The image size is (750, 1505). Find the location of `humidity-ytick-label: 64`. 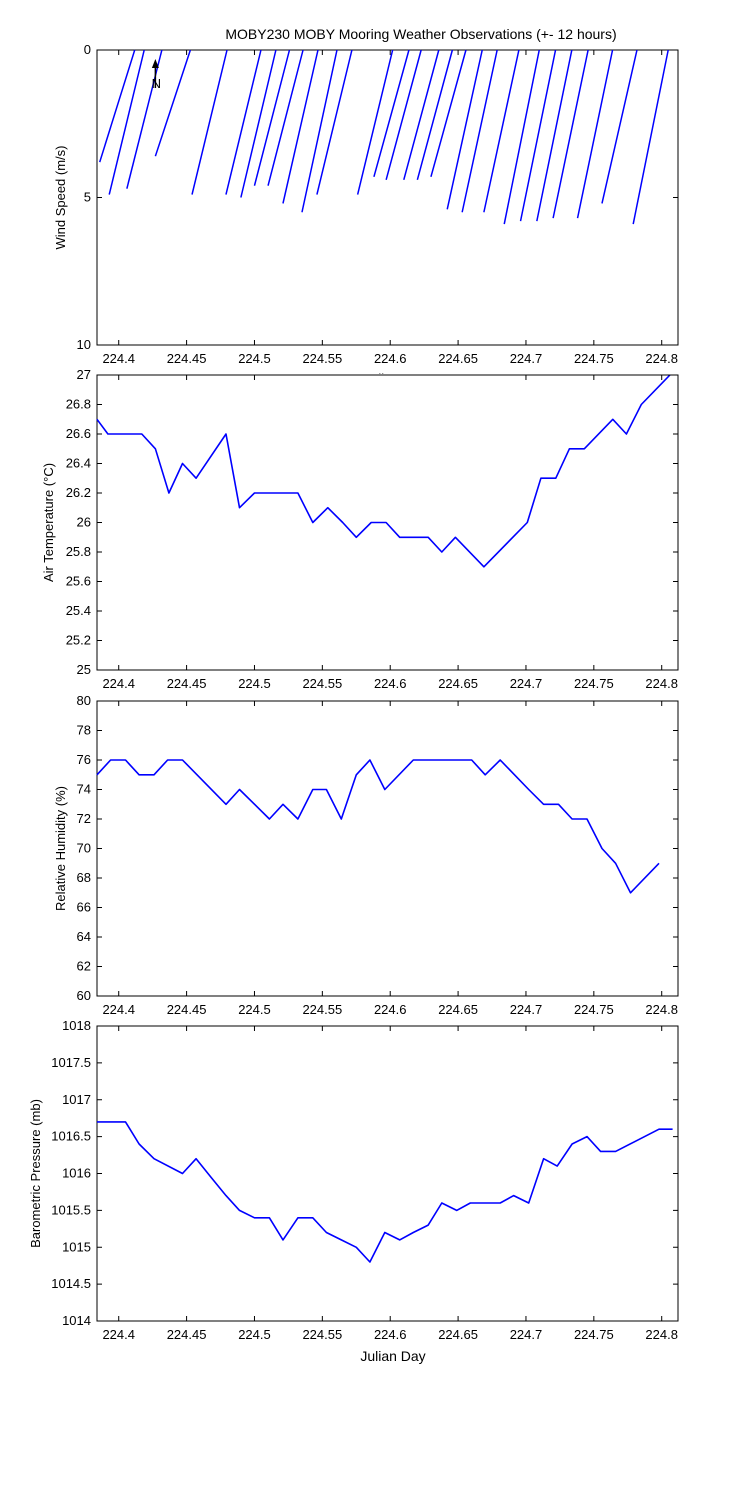

humidity-ytick-label: 64 is located at coordinates (84, 936).